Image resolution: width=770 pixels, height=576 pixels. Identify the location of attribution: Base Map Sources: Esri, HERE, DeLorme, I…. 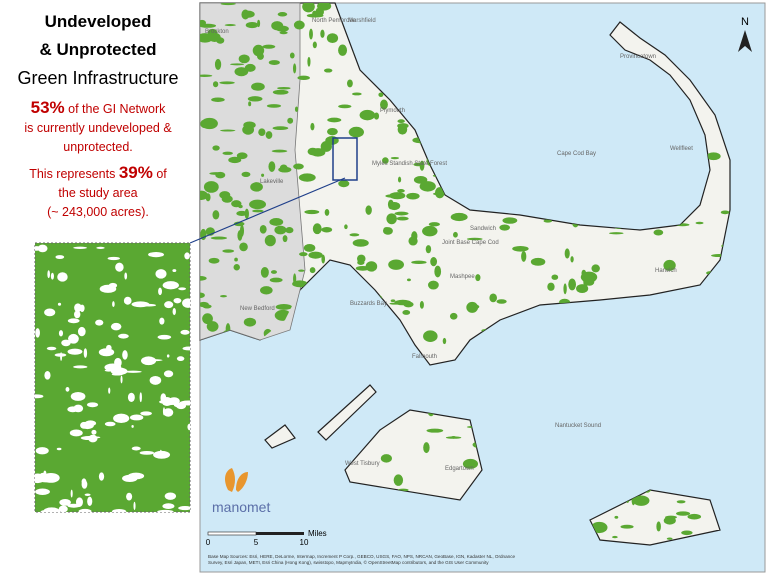
(361, 556).